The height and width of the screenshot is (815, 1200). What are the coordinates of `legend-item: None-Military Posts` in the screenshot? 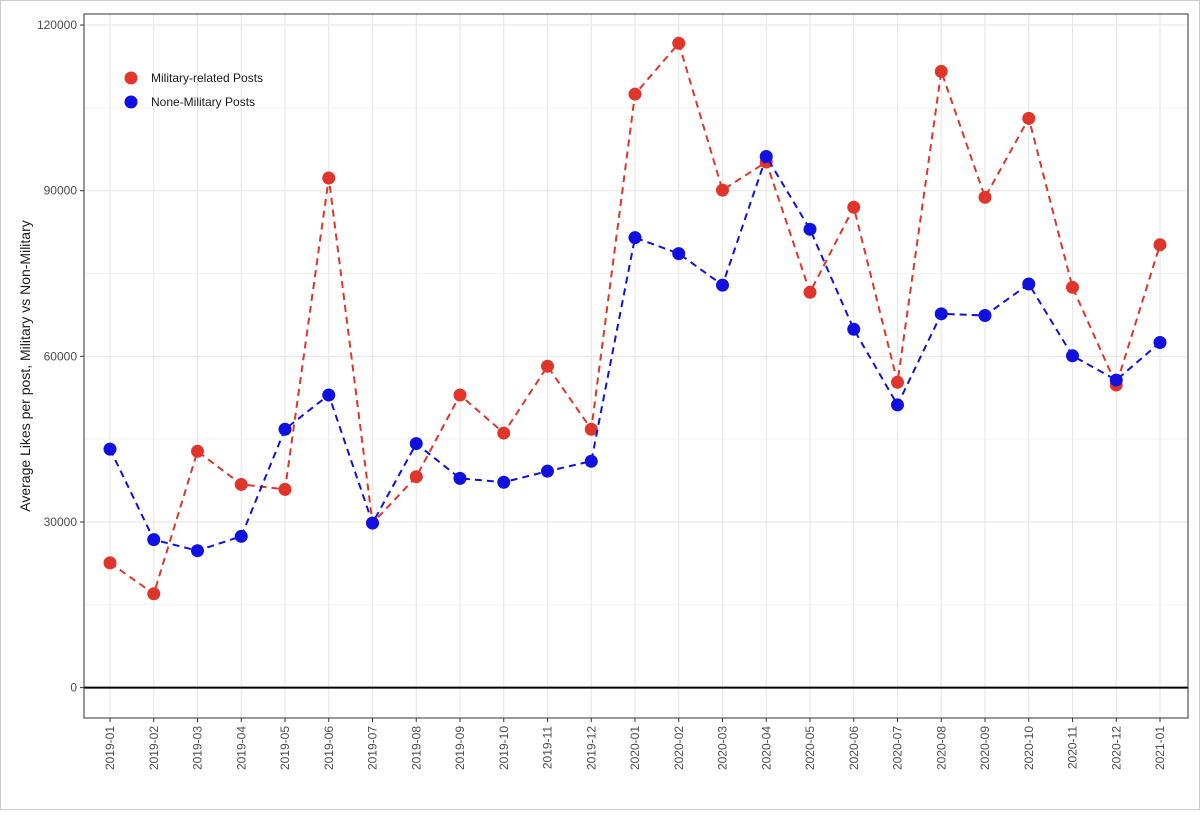 It's located at (189, 102).